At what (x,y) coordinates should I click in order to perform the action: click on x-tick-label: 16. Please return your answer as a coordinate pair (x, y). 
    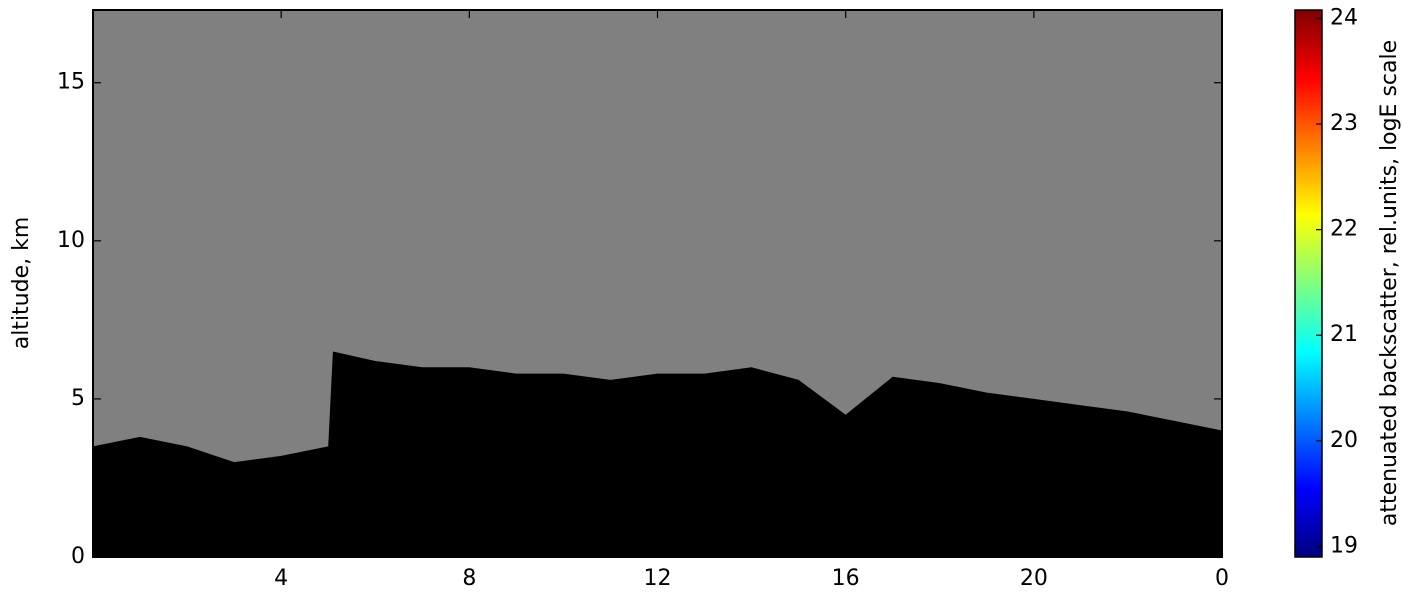
    Looking at the image, I should click on (846, 578).